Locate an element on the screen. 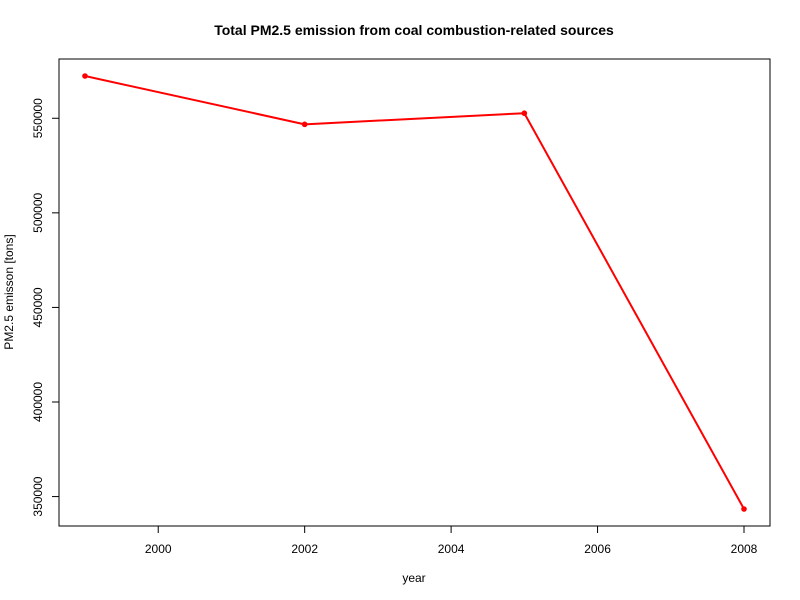  y-tick-label: 400000 is located at coordinates (38, 402).